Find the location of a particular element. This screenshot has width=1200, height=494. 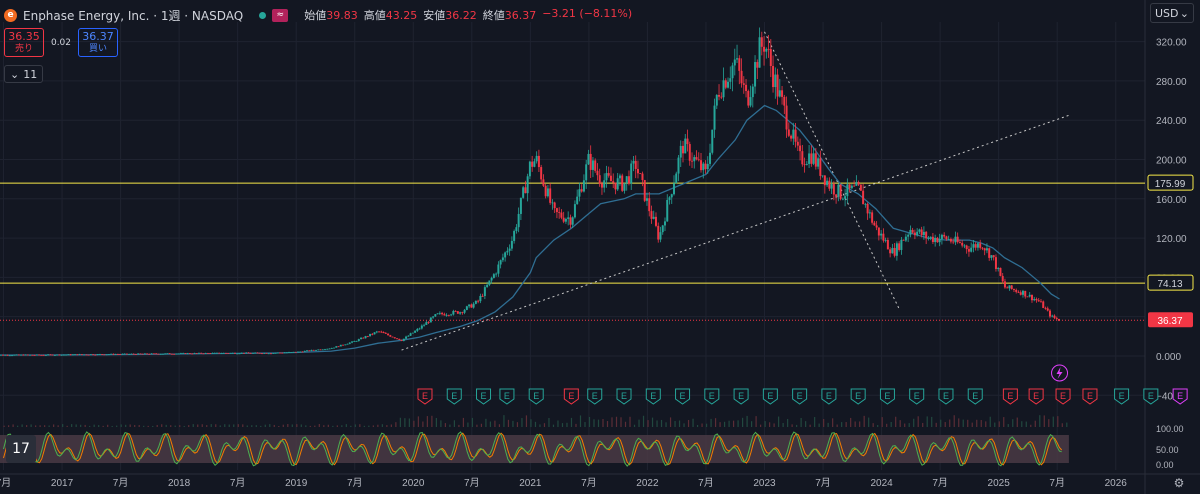

currency-select: USD ⌄ is located at coordinates (1172, 13).